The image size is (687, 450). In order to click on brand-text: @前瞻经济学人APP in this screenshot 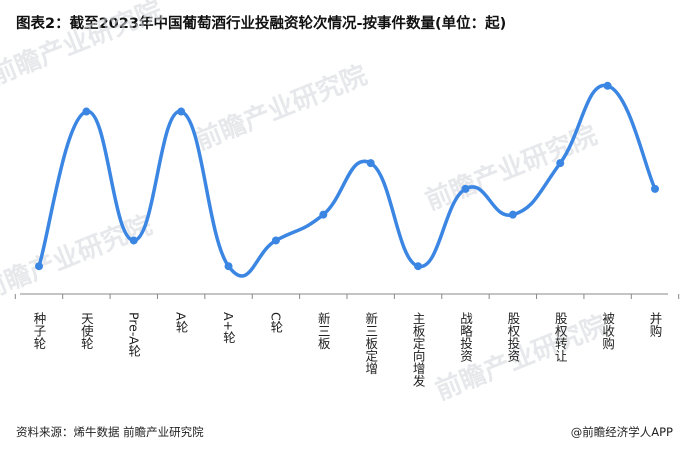, I will do `click(621, 432)`.